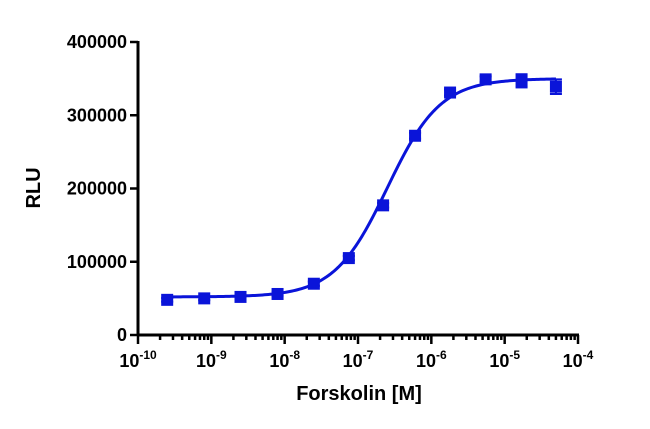  What do you see at coordinates (97, 189) in the screenshot?
I see `y-tick-label: 200000` at bounding box center [97, 189].